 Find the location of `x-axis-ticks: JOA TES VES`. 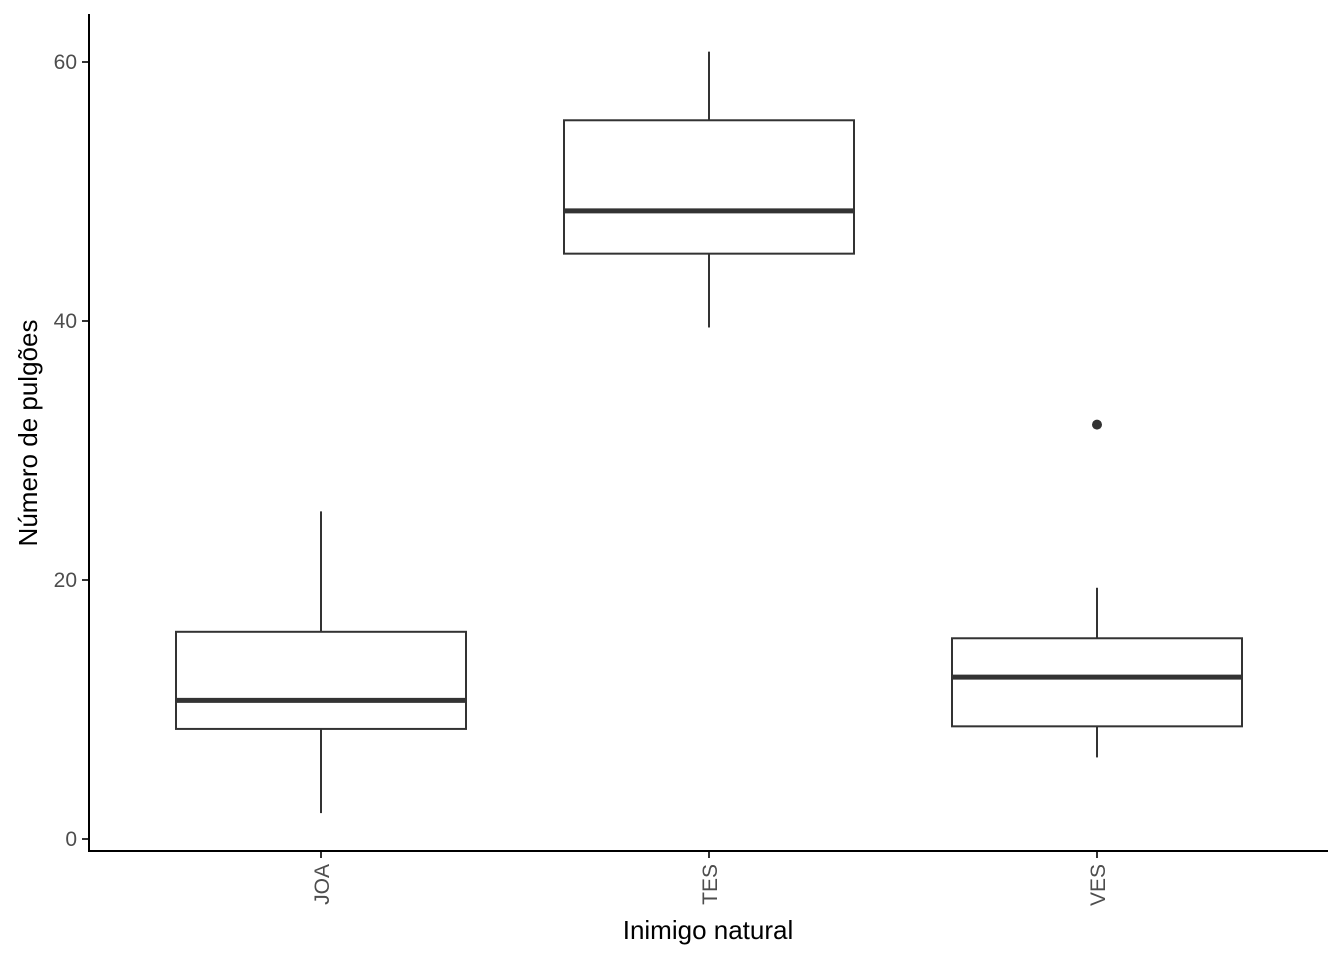

x-axis-ticks: JOA TES VES is located at coordinates (710, 878).